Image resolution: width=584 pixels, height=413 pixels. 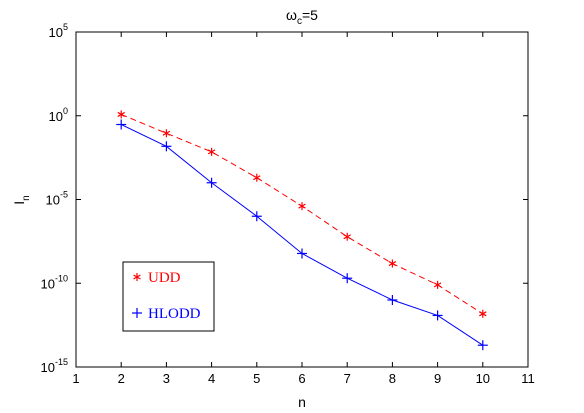 I want to click on y-axis-label-sub: n, so click(x=26, y=198).